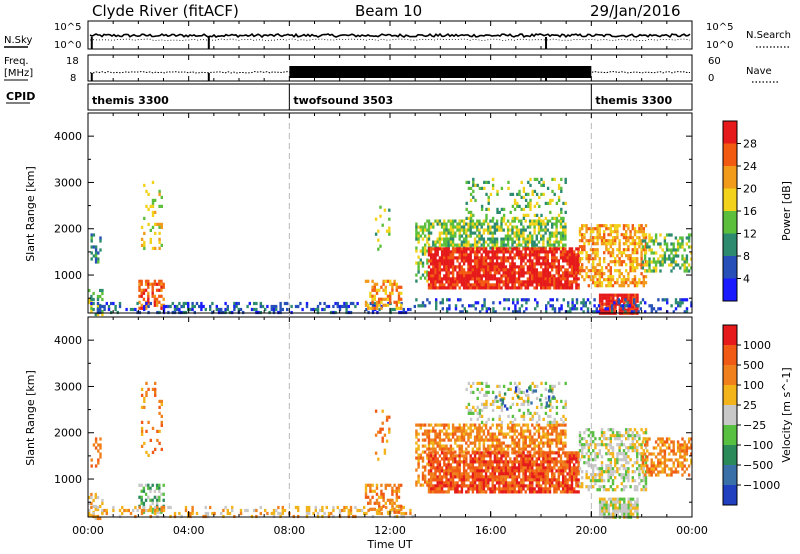 This screenshot has height=554, width=800. Describe the element at coordinates (440, 72) in the screenshot. I see `twofsound-freq-band` at that location.